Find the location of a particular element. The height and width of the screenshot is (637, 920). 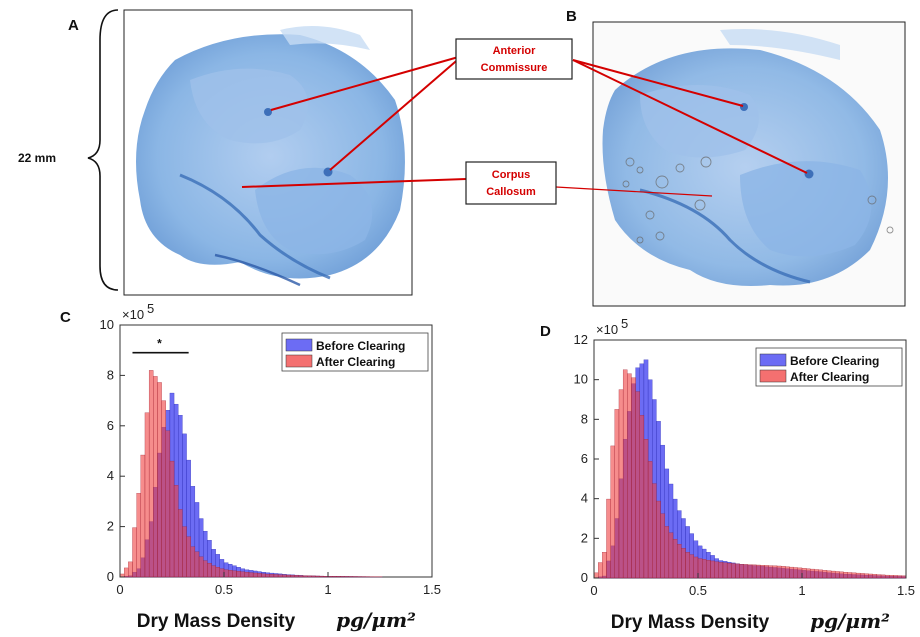

chart-c-ytick-label: 2 is located at coordinates (110, 526).